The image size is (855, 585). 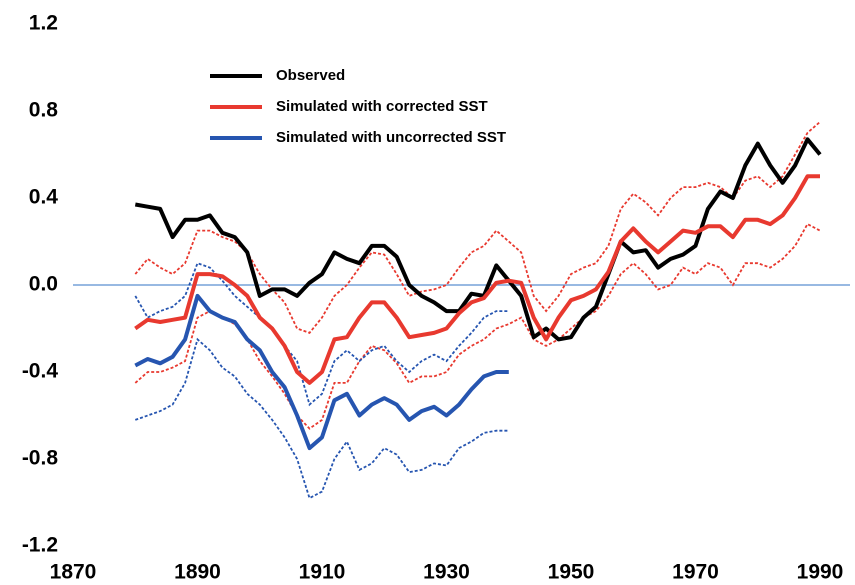 I want to click on y-tick-label: -0.8, so click(x=40, y=458).